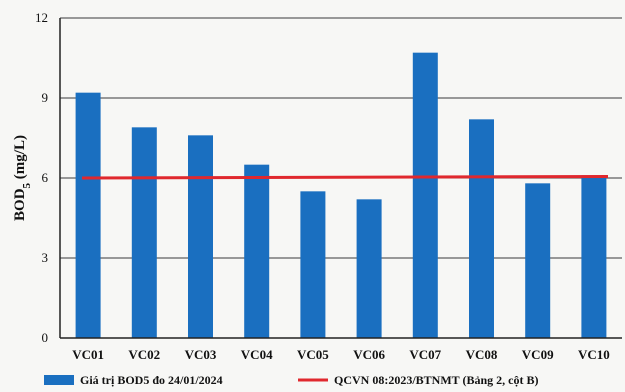 This screenshot has width=625, height=392. Describe the element at coordinates (313, 264) in the screenshot. I see `bar-vc05` at that location.